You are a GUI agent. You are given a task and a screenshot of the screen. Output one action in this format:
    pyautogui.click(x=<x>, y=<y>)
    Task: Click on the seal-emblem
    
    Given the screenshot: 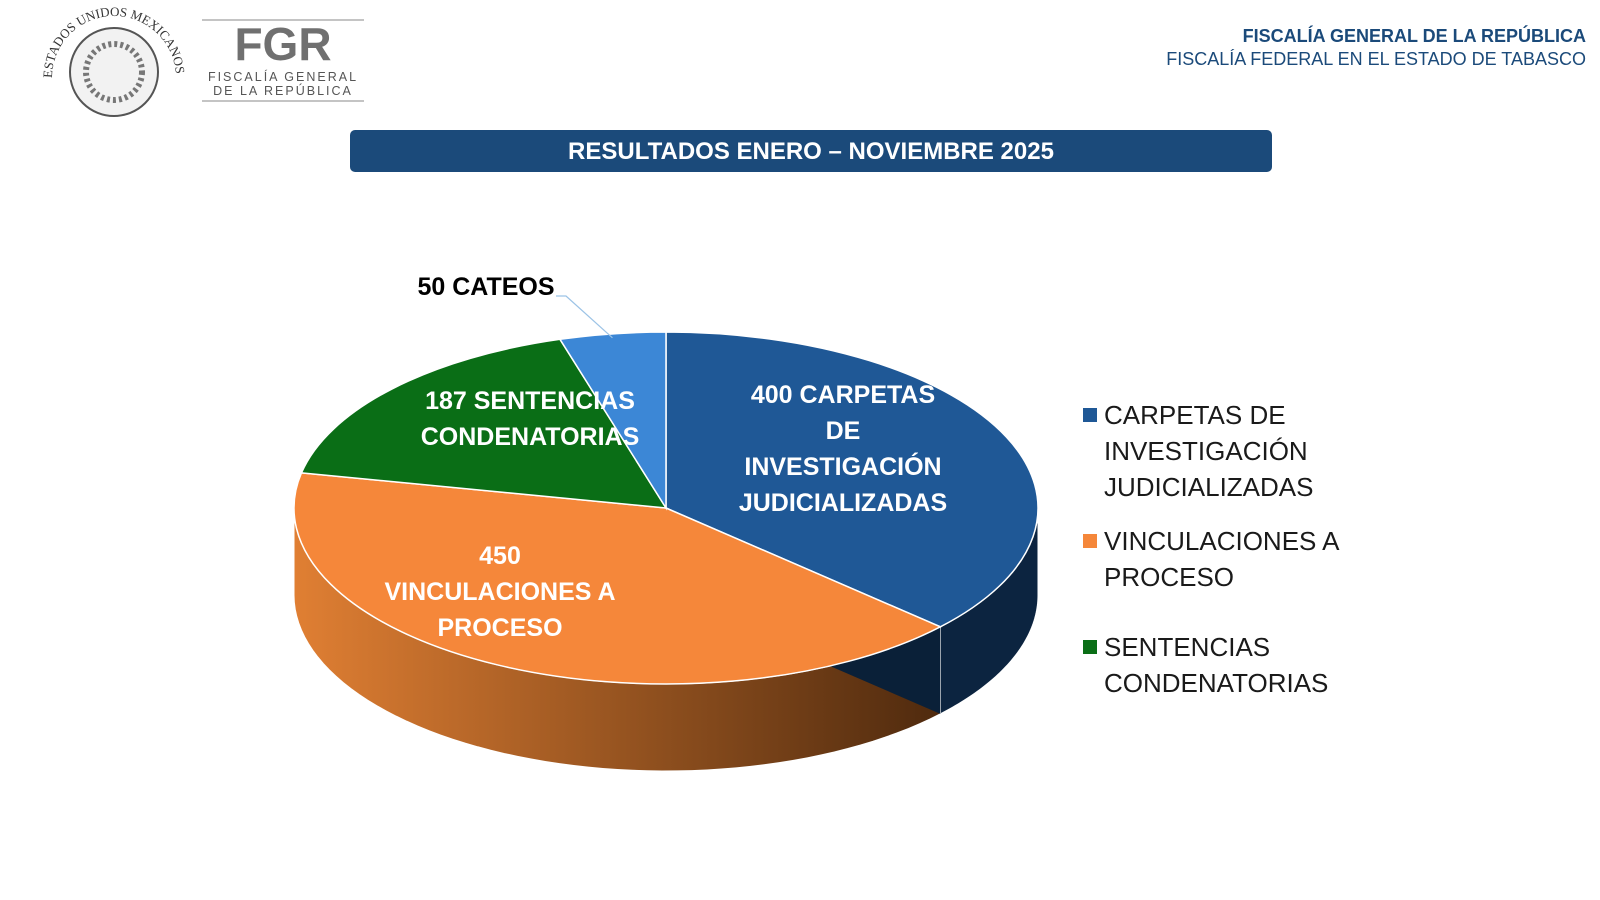 What is the action you would take?
    pyautogui.click(x=114, y=72)
    